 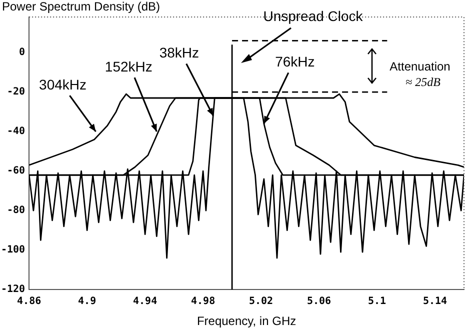 I want to click on x-axis-title: Frequency, in GHz, so click(x=246, y=321).